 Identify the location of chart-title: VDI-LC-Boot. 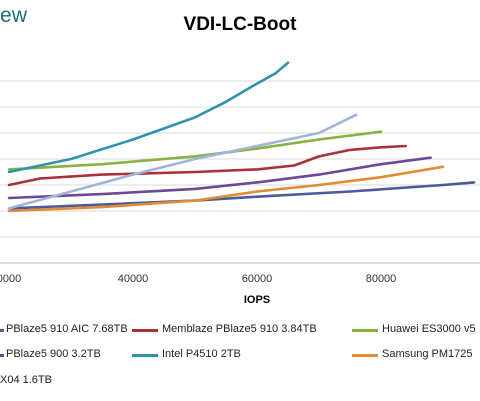
(240, 24).